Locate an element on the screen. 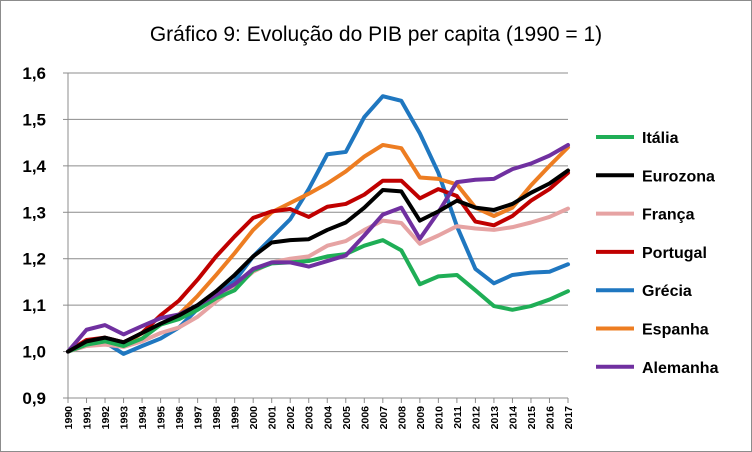 The height and width of the screenshot is (452, 752). legend-label-portugal: Portugal is located at coordinates (674, 253).